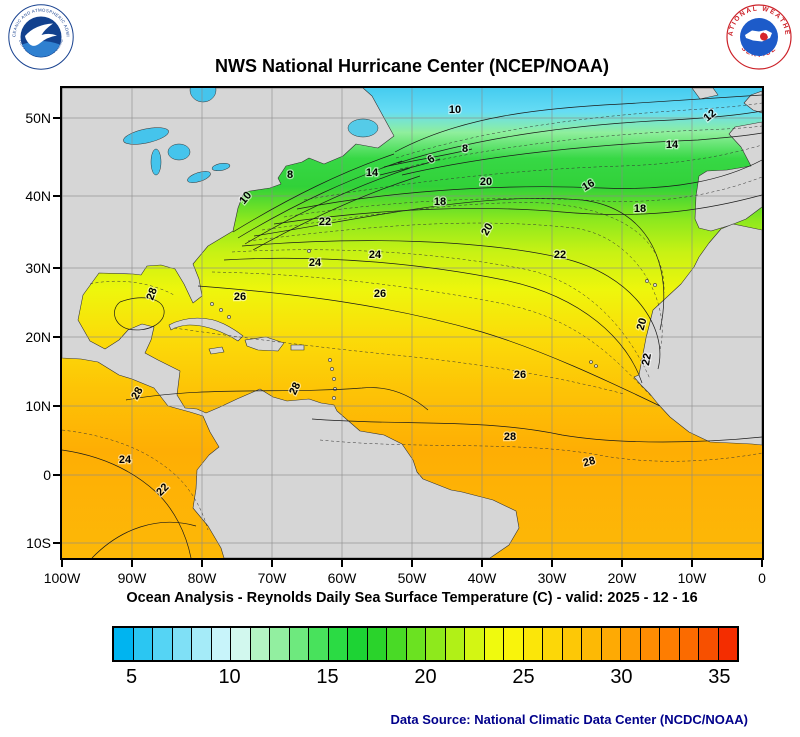  Describe the element at coordinates (38, 406) in the screenshot. I see `lat-axis-label: 10N` at that location.